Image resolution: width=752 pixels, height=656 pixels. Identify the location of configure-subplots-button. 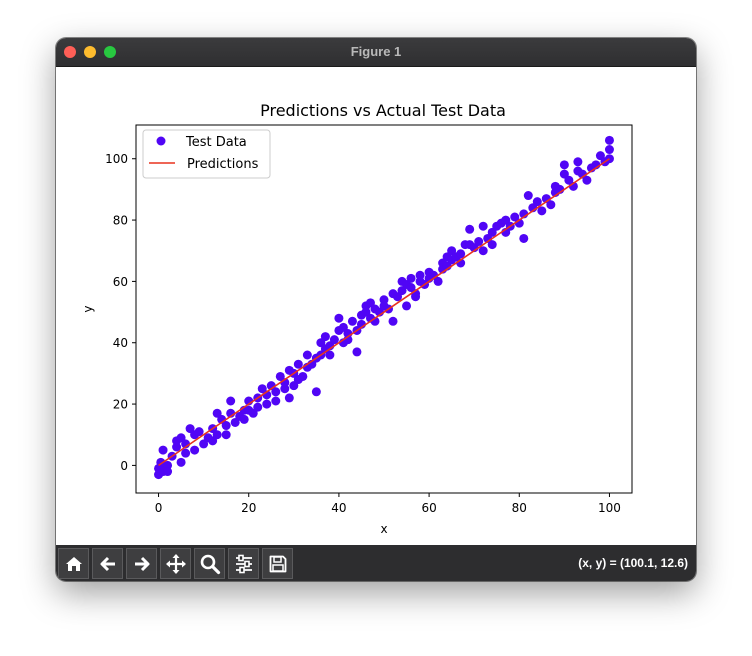
(243, 563).